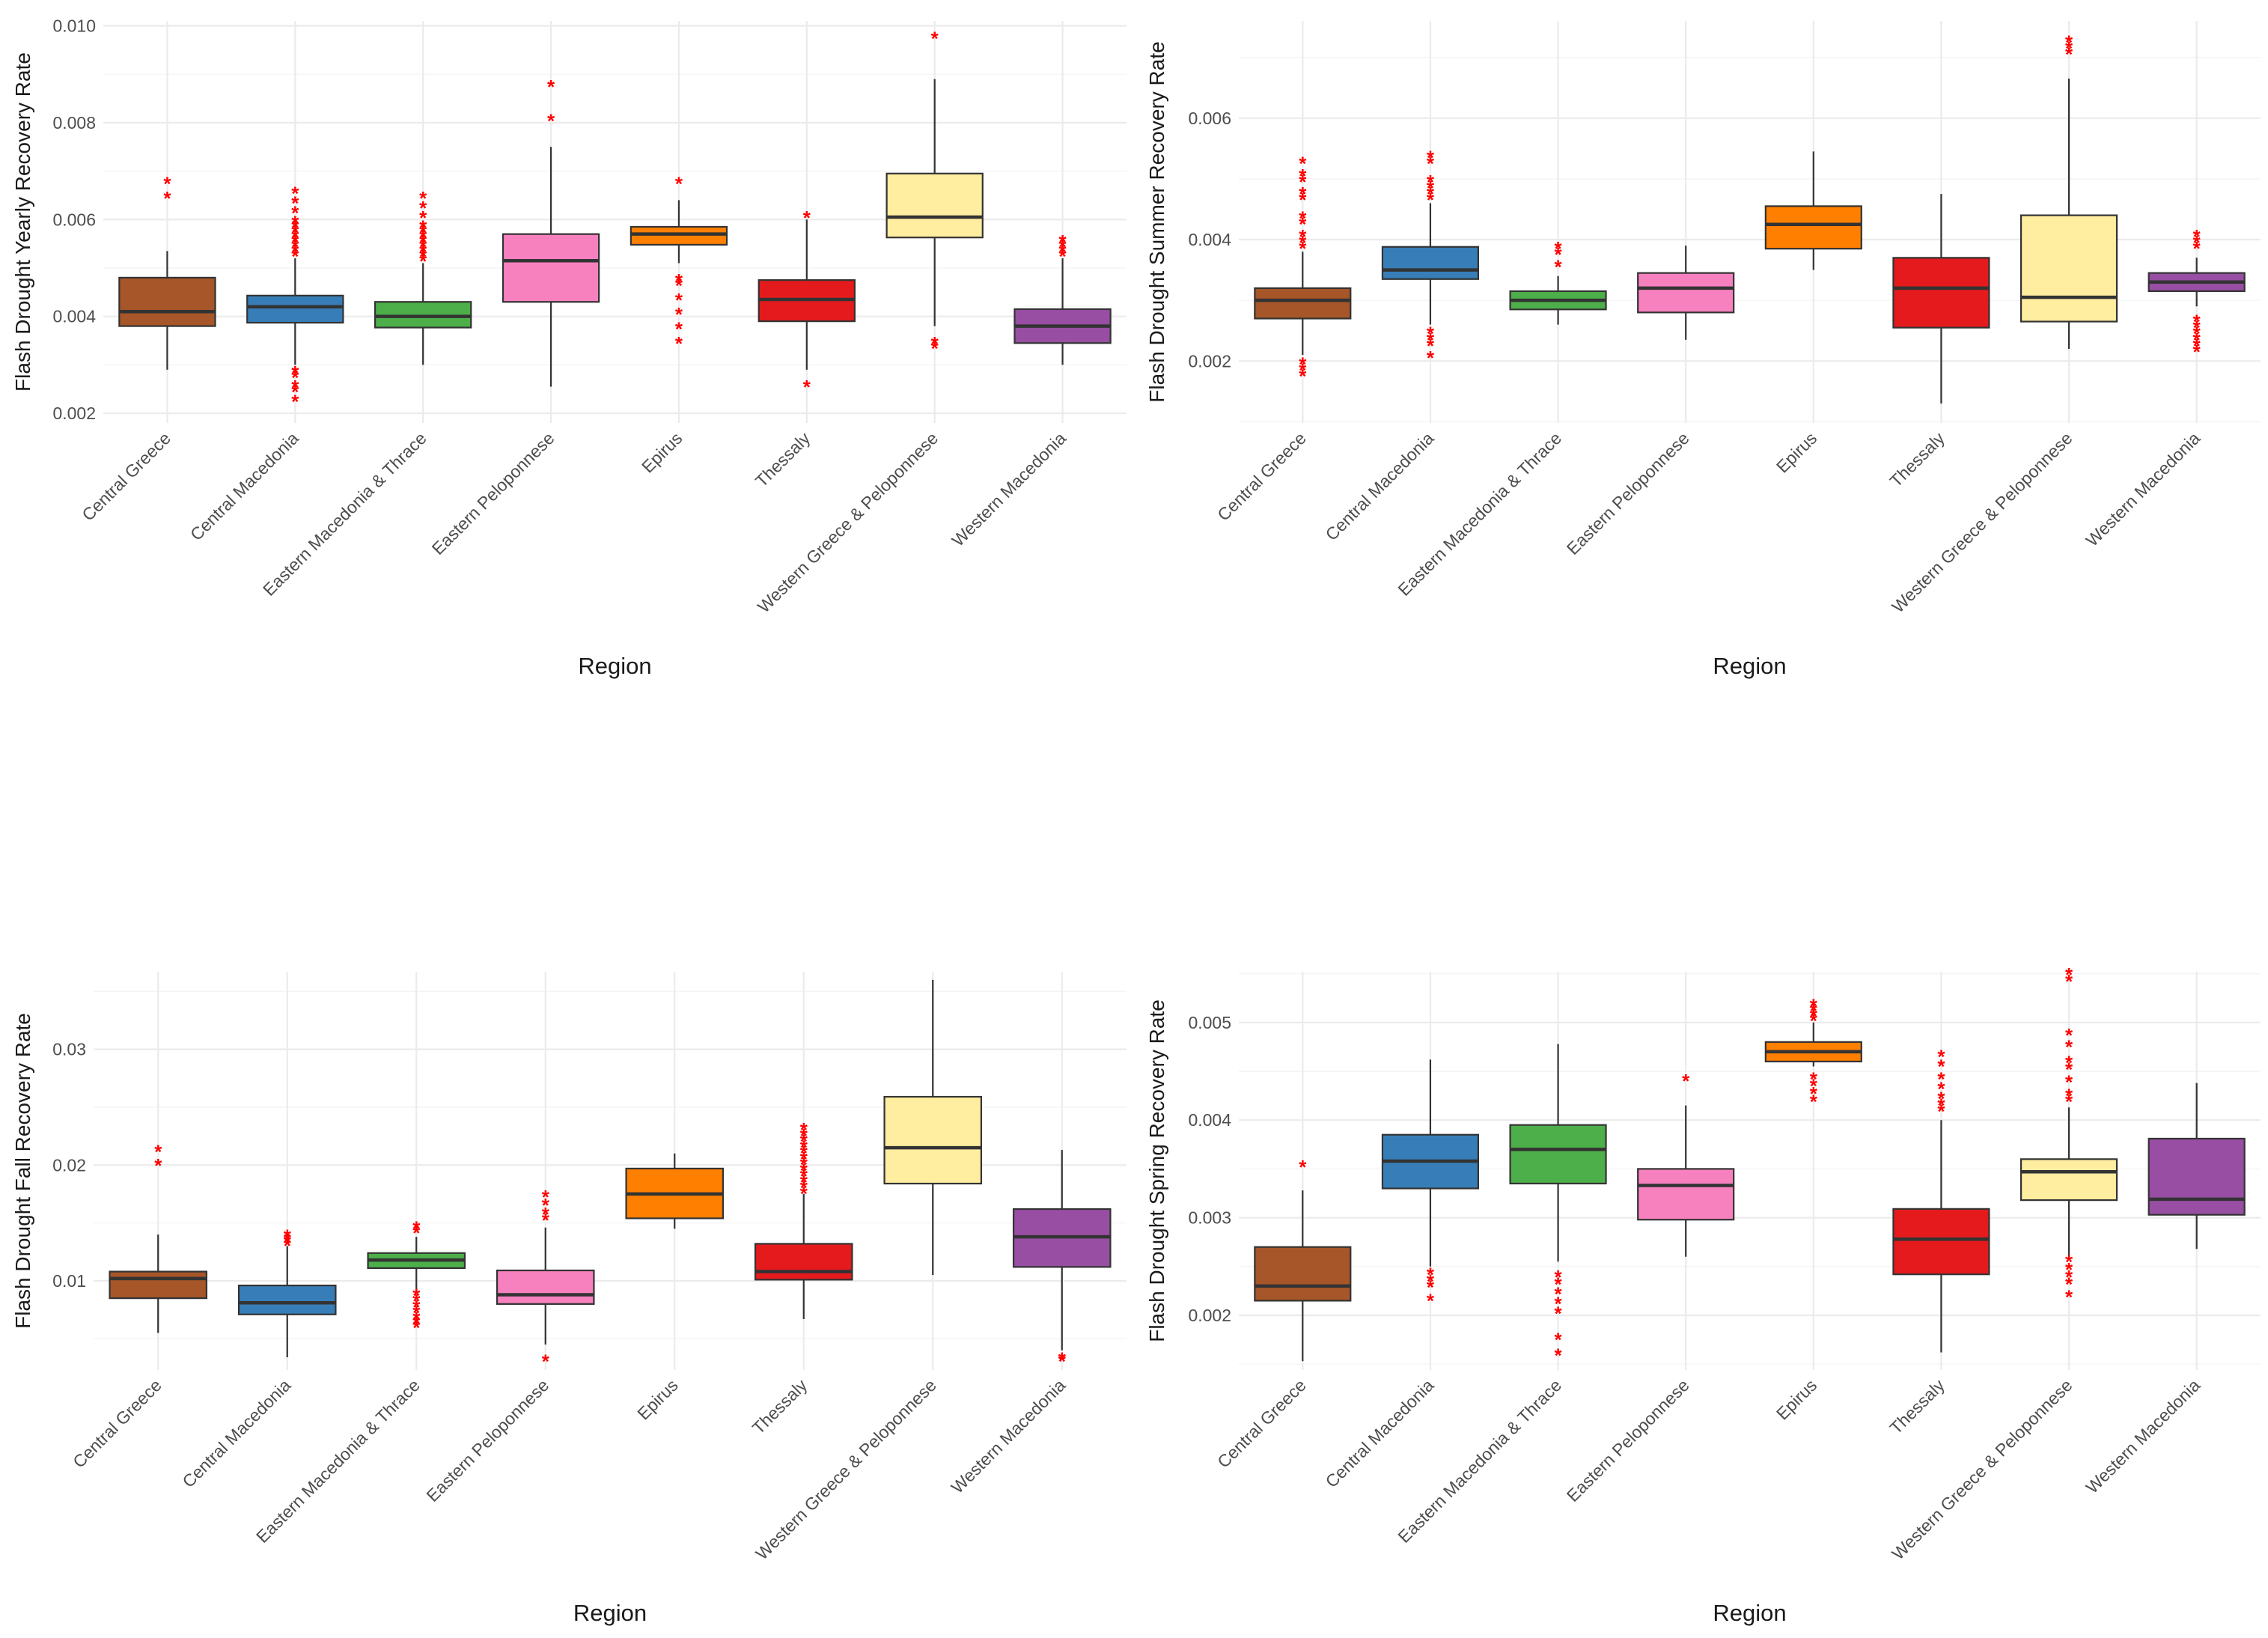  Describe the element at coordinates (1261, 1423) in the screenshot. I see `x-category-label: Central Greece` at that location.